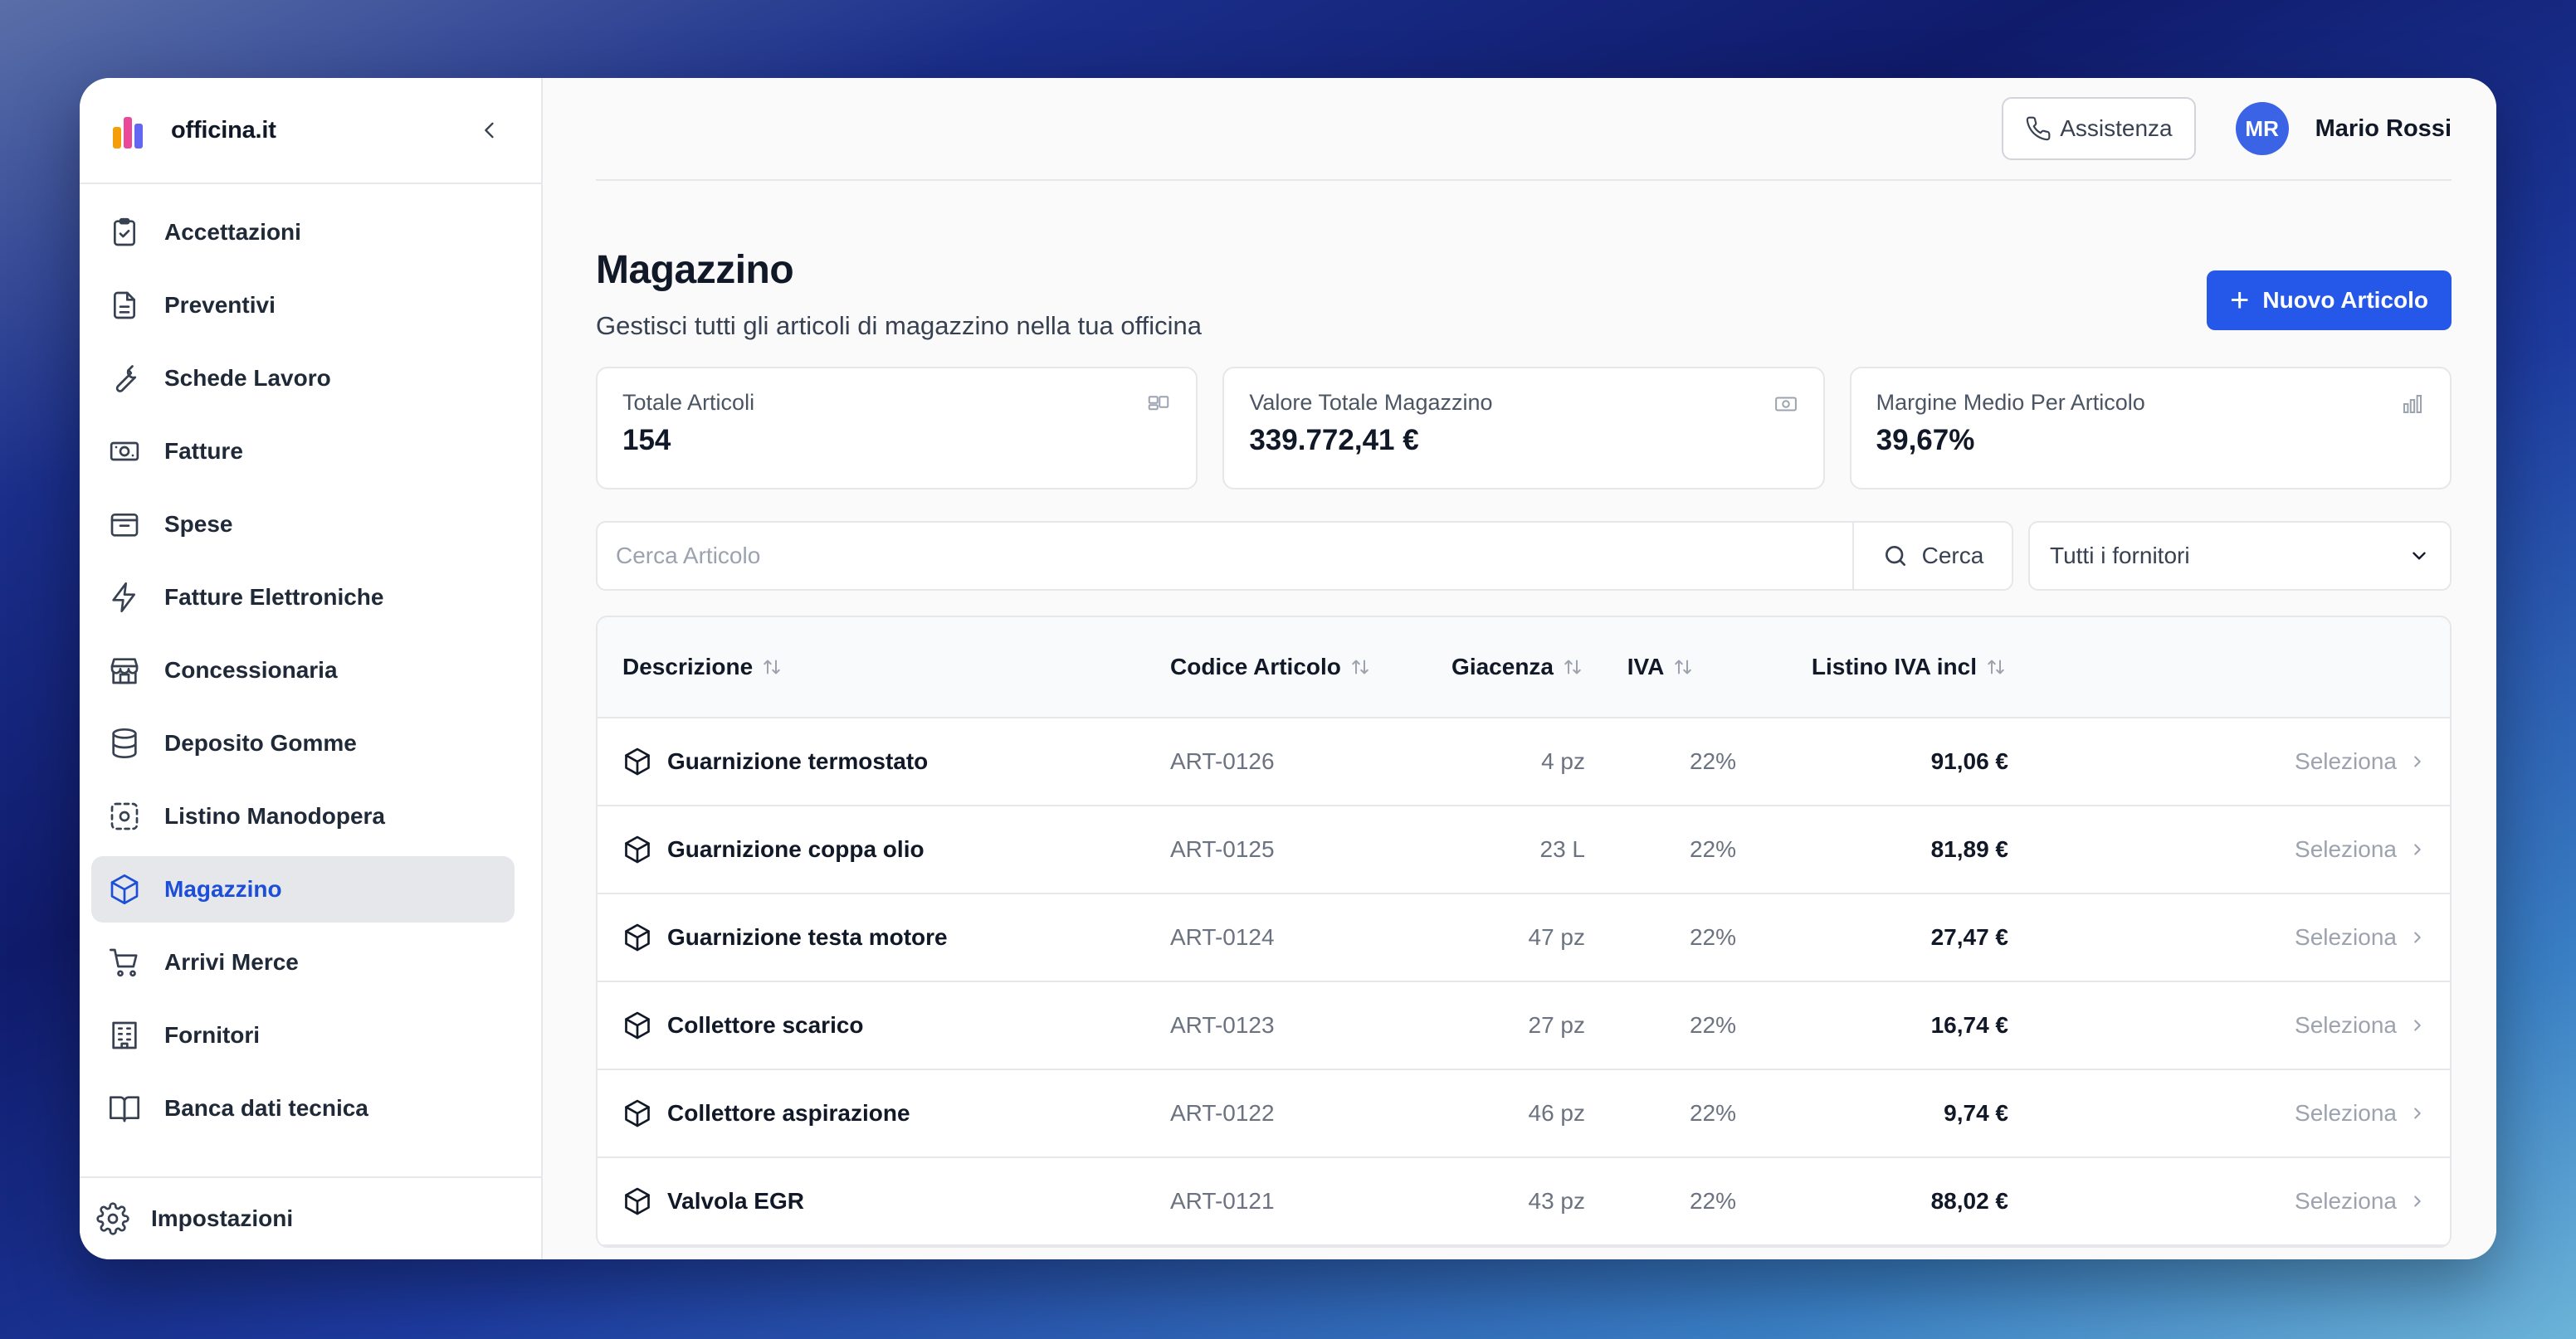 Image resolution: width=2576 pixels, height=1339 pixels. Describe the element at coordinates (1159, 403) in the screenshot. I see `layout-icon` at that location.